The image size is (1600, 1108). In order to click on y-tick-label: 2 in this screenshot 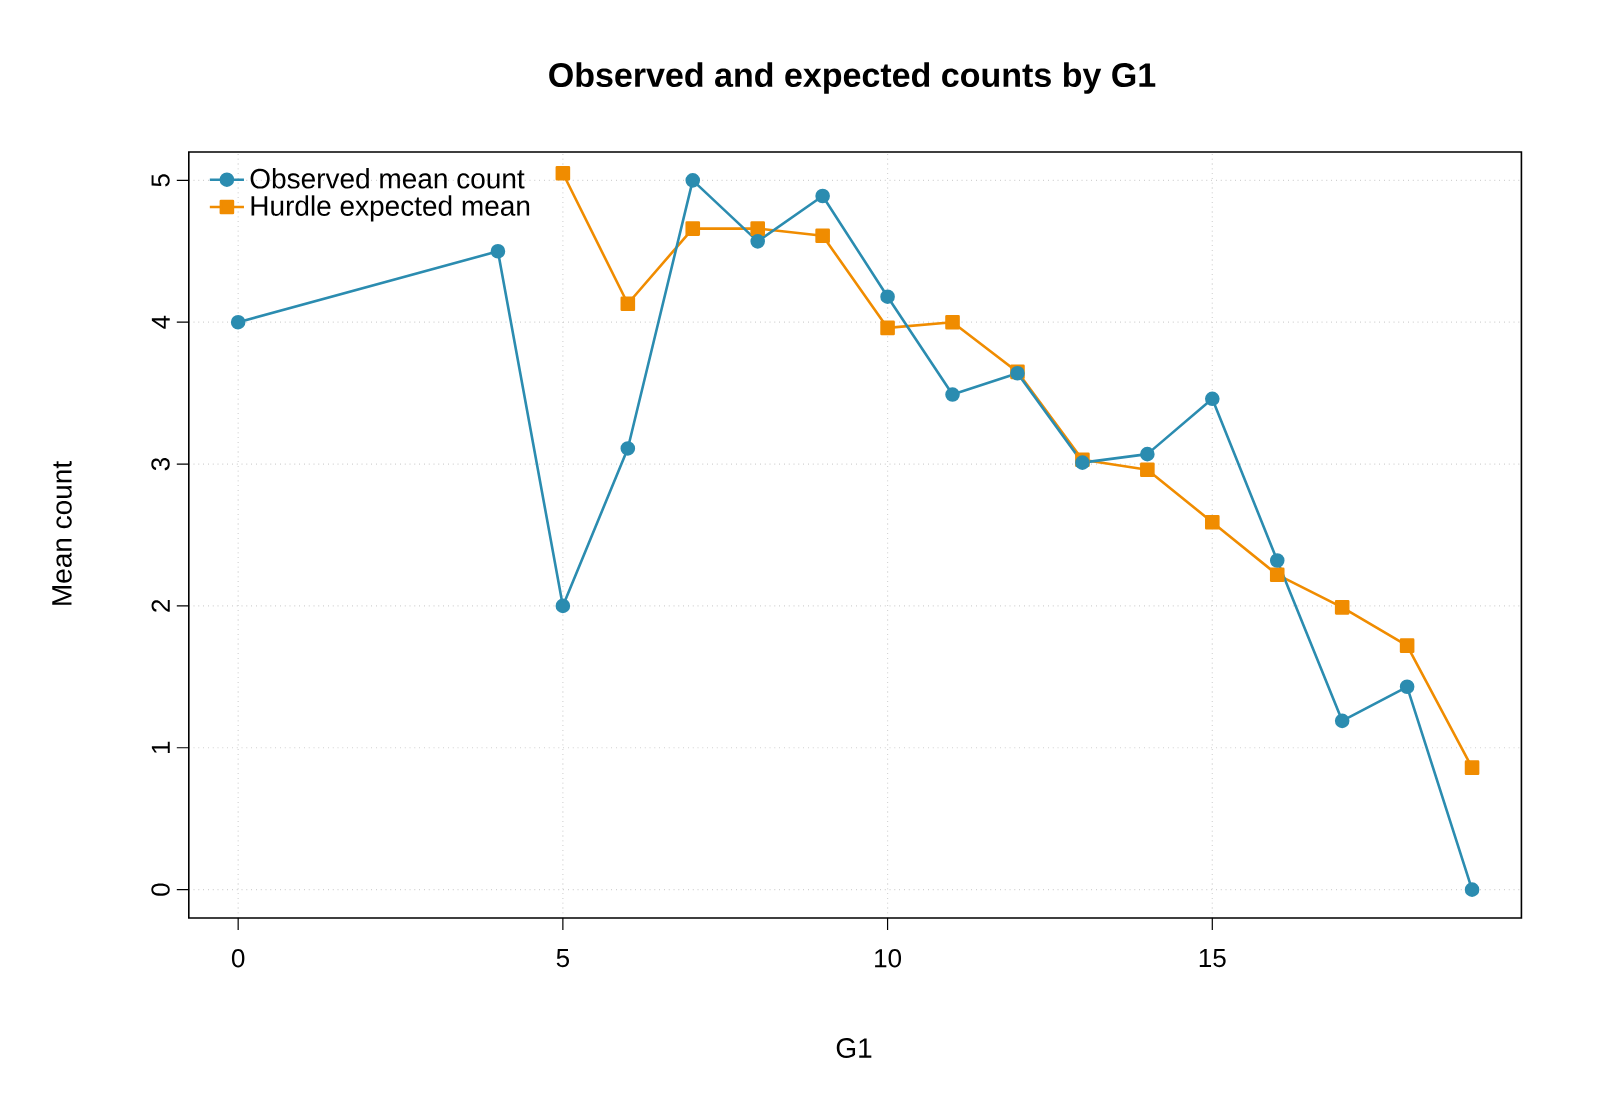, I will do `click(160, 606)`.